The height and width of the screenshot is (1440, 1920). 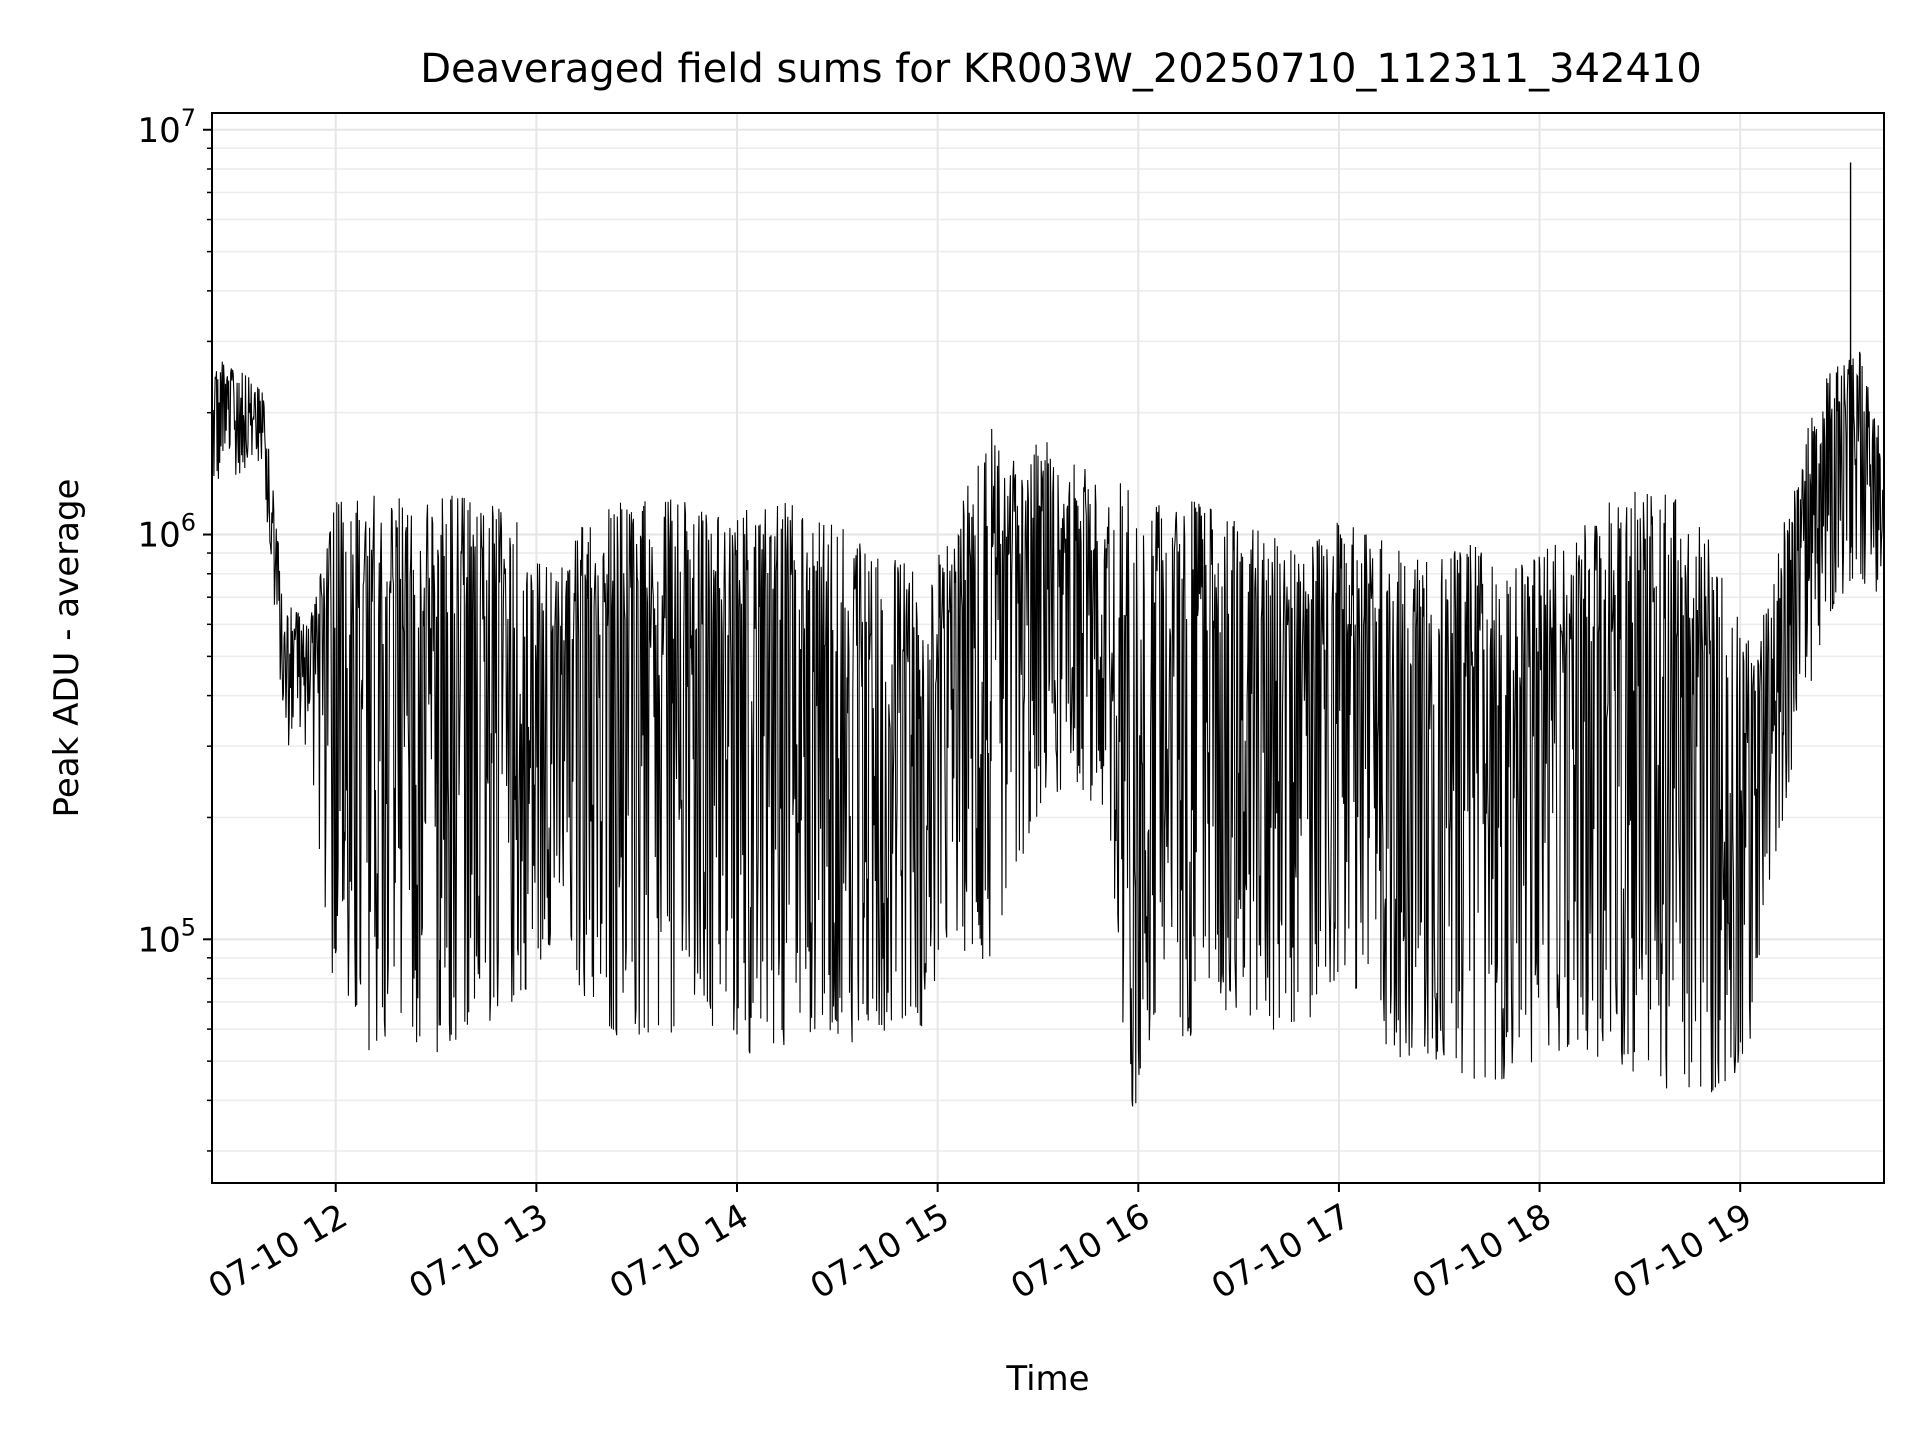 What do you see at coordinates (278, 1251) in the screenshot?
I see `x-tick-label: 07-10 12` at bounding box center [278, 1251].